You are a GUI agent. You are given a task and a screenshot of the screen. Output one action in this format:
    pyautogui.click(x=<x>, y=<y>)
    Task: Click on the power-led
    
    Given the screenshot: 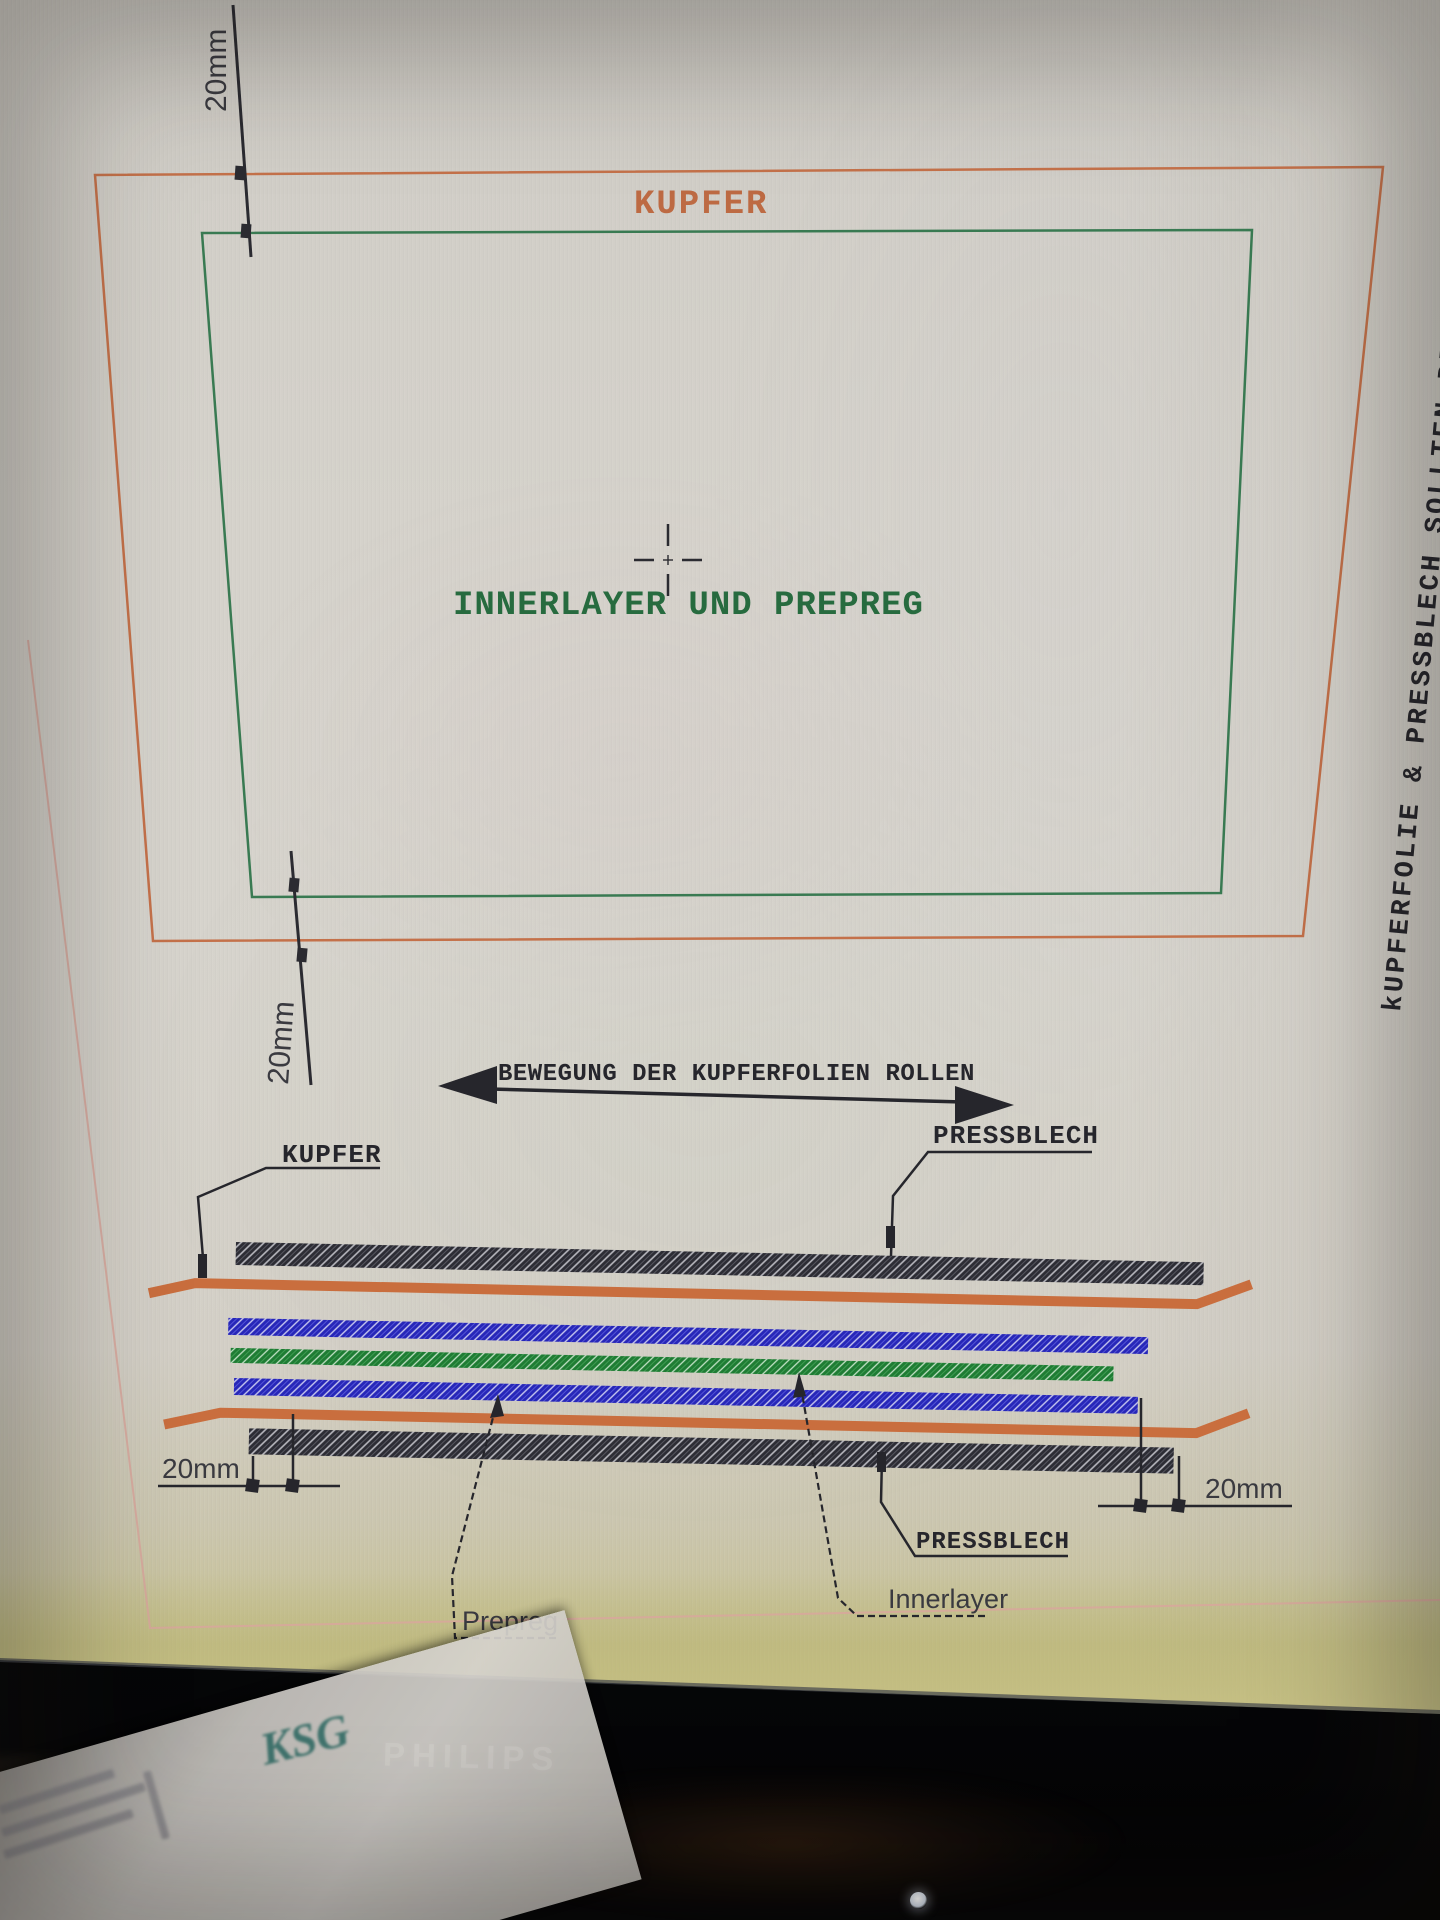 What is the action you would take?
    pyautogui.click(x=918, y=1900)
    